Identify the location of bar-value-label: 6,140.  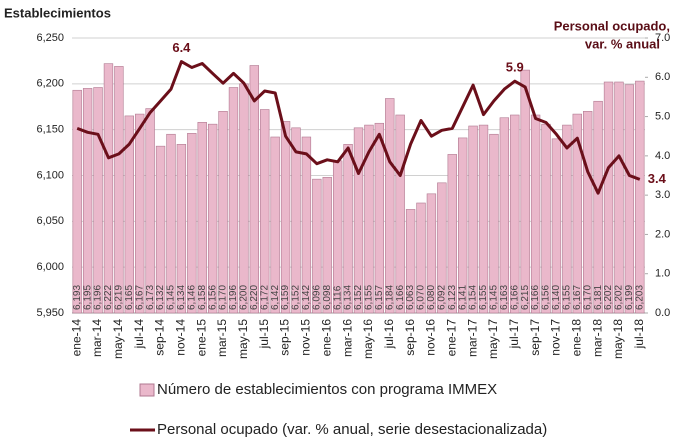
(556, 297).